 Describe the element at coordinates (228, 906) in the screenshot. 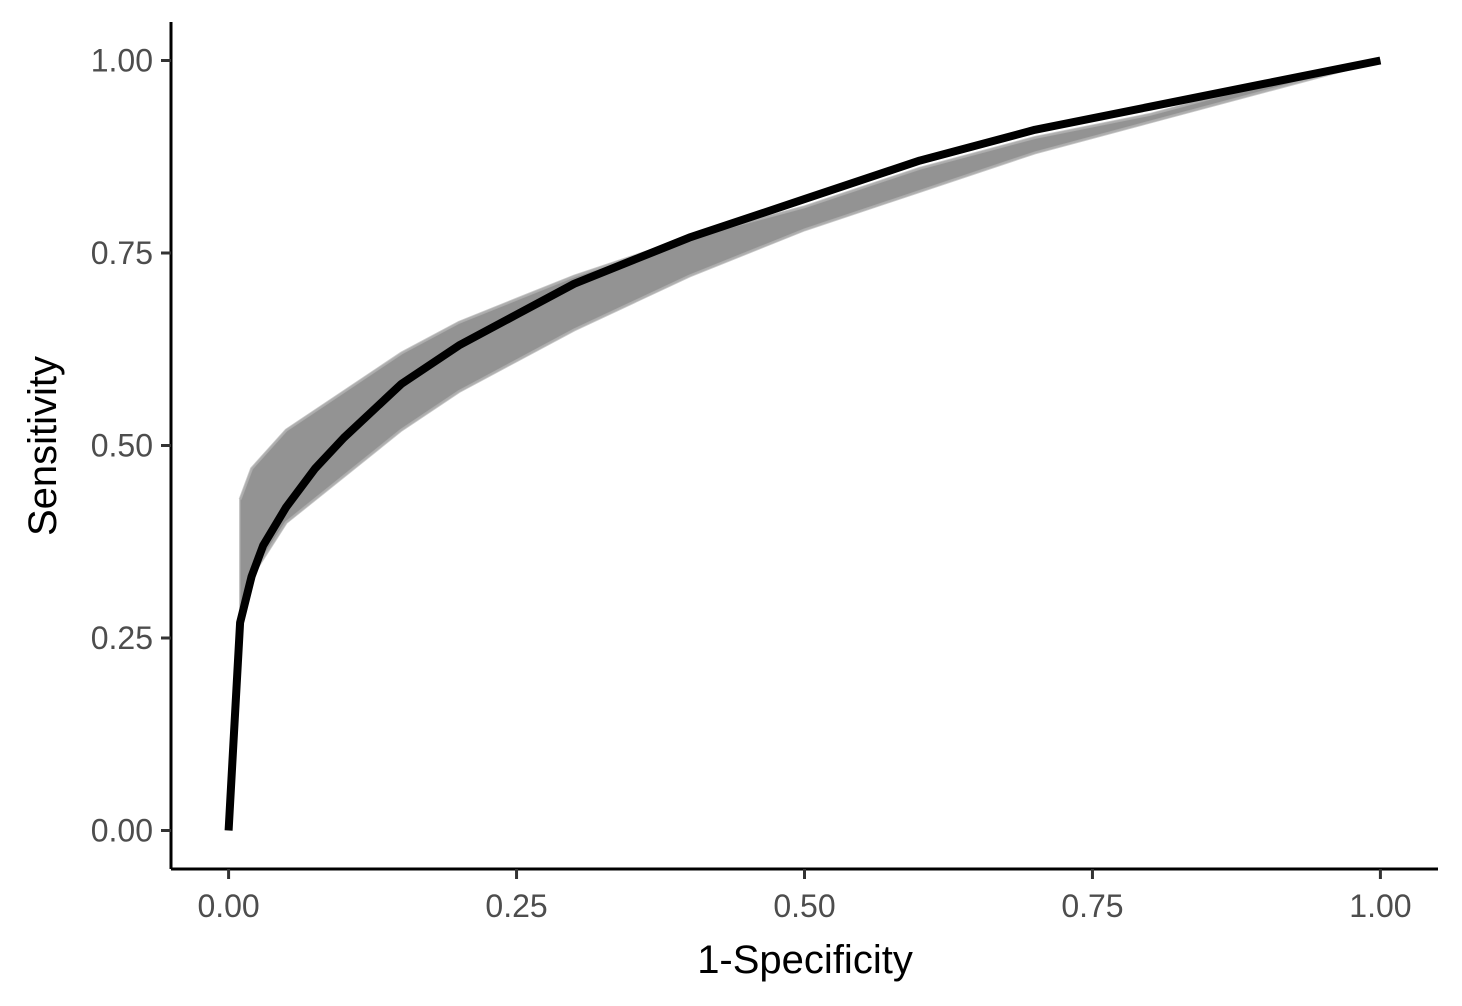

I see `x-tick-label: 0.00` at that location.